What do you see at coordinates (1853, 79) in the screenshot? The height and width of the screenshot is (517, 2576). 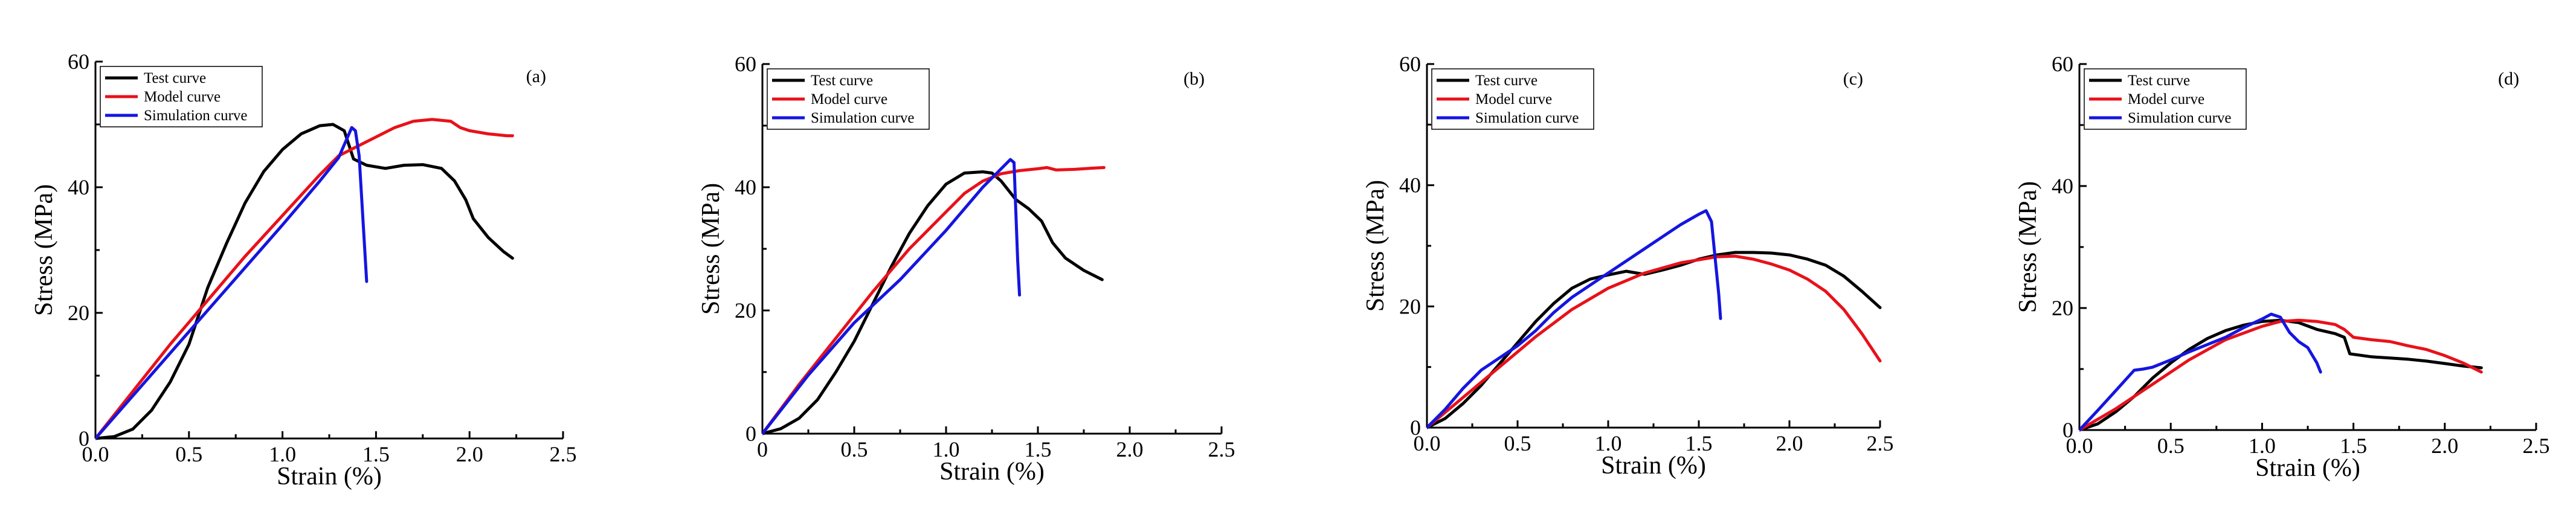 I see `panel-label: (c)` at bounding box center [1853, 79].